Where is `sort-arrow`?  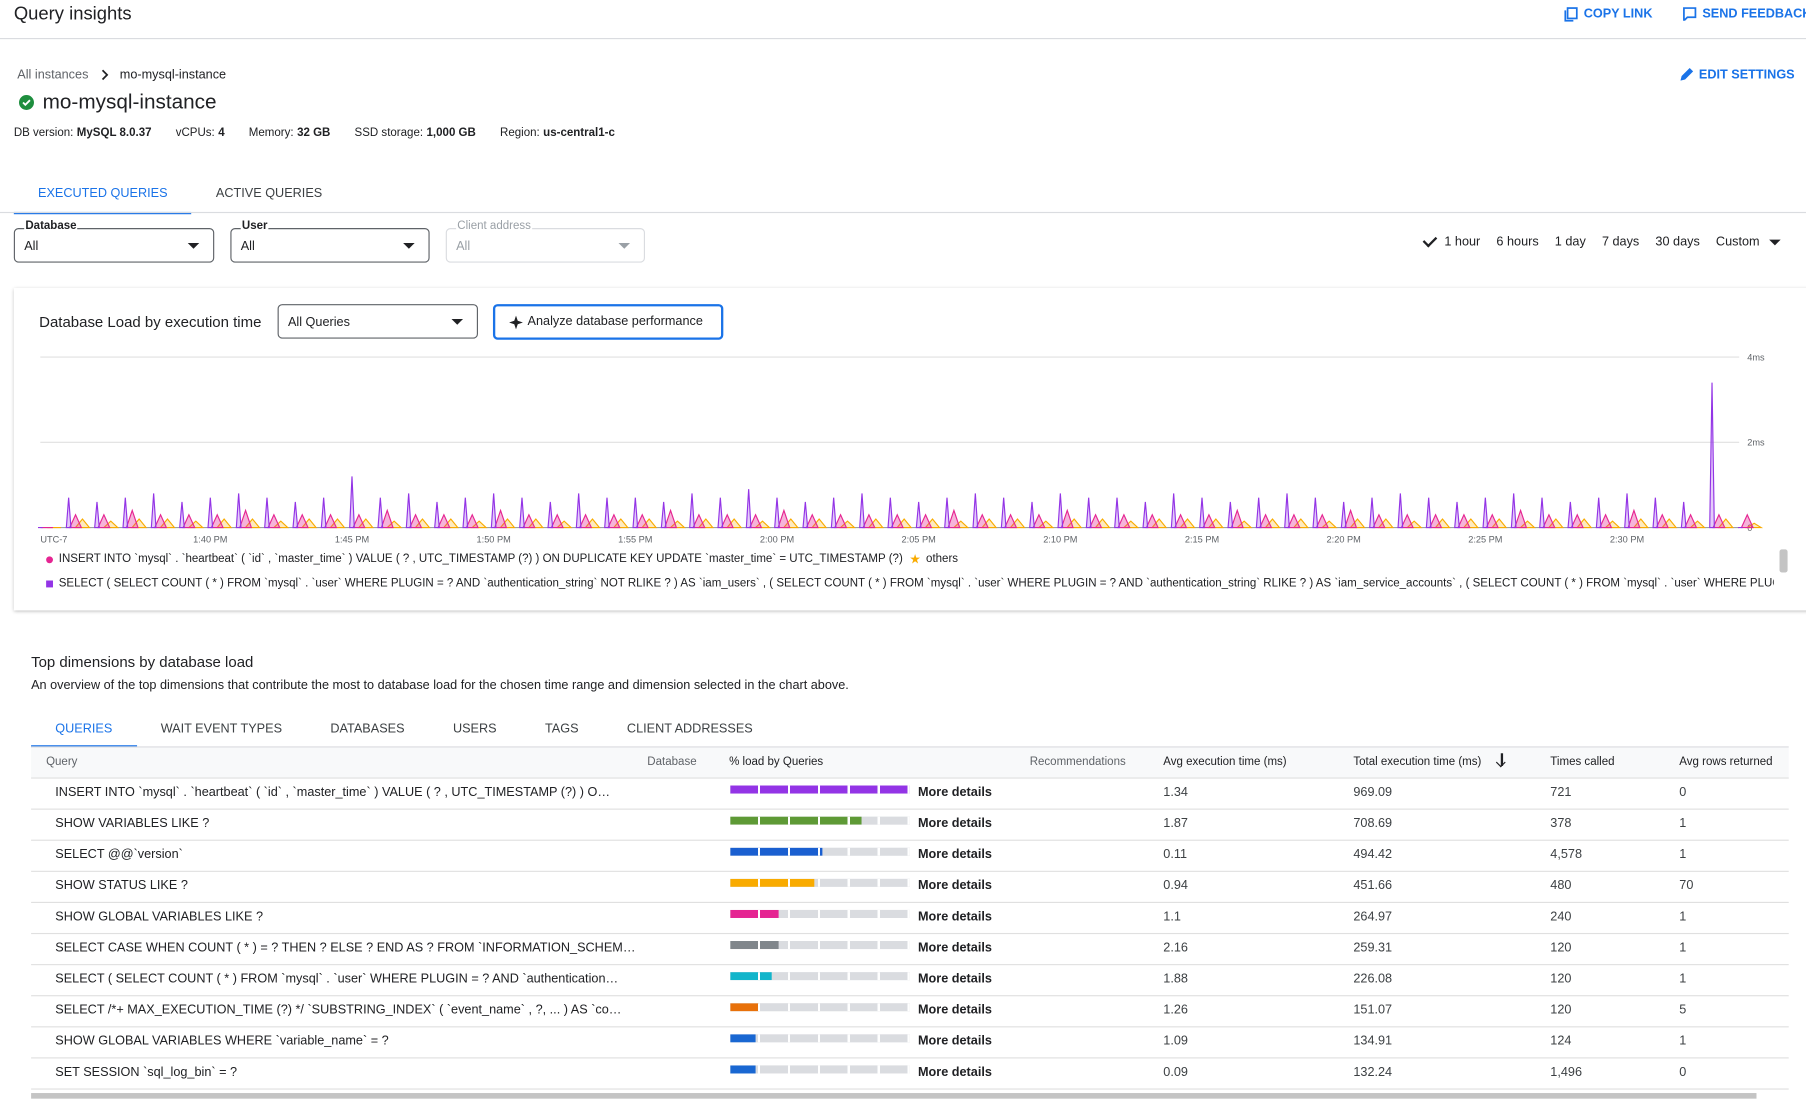 sort-arrow is located at coordinates (1501, 759).